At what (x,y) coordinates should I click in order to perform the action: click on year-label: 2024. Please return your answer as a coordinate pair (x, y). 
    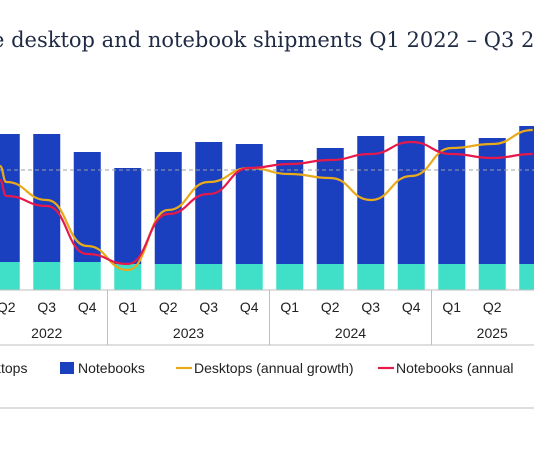
    Looking at the image, I should click on (350, 333).